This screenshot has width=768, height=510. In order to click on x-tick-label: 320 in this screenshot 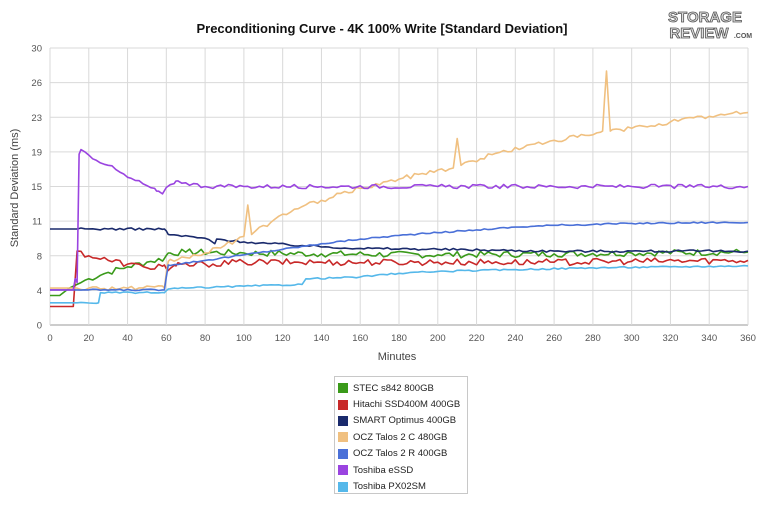, I will do `click(671, 338)`.